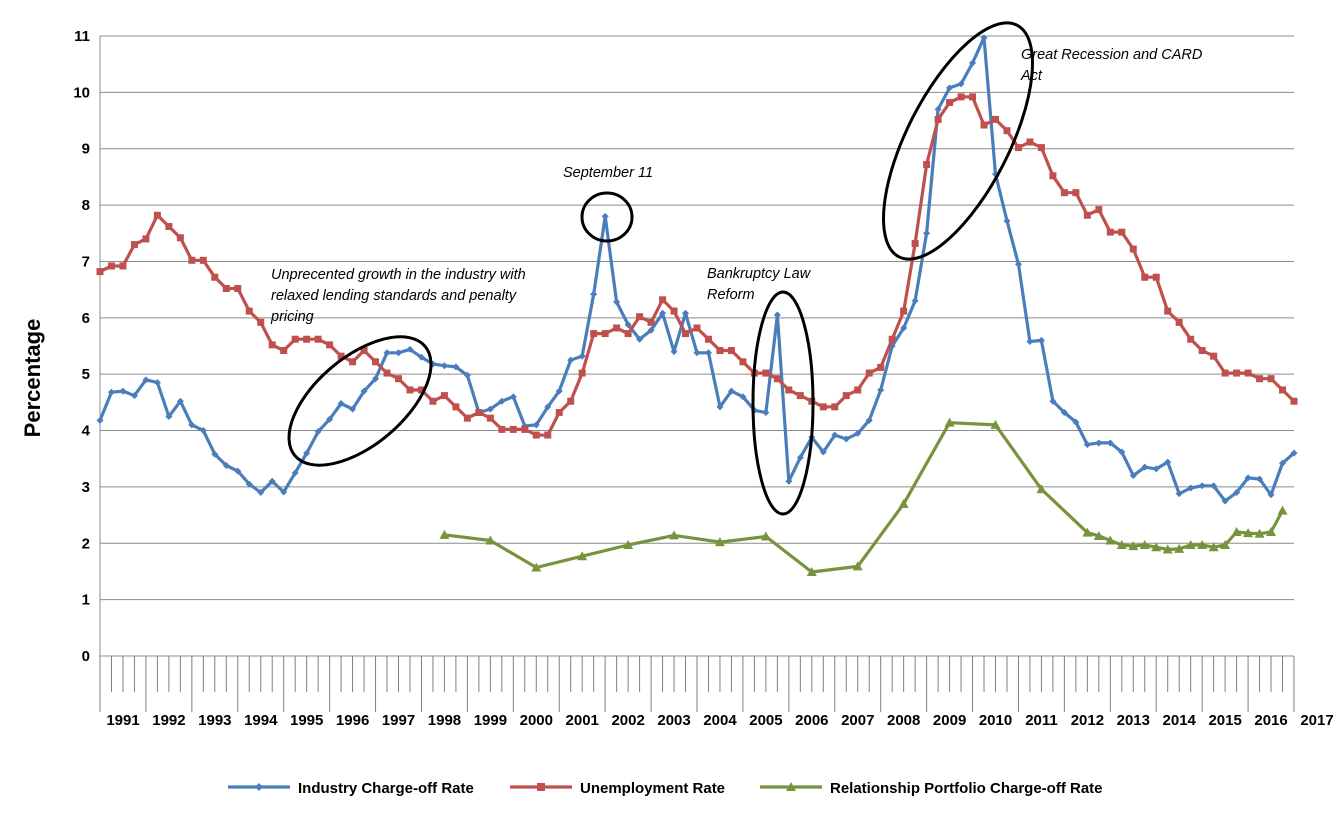  I want to click on x-tick-label: 1993, so click(214, 720).